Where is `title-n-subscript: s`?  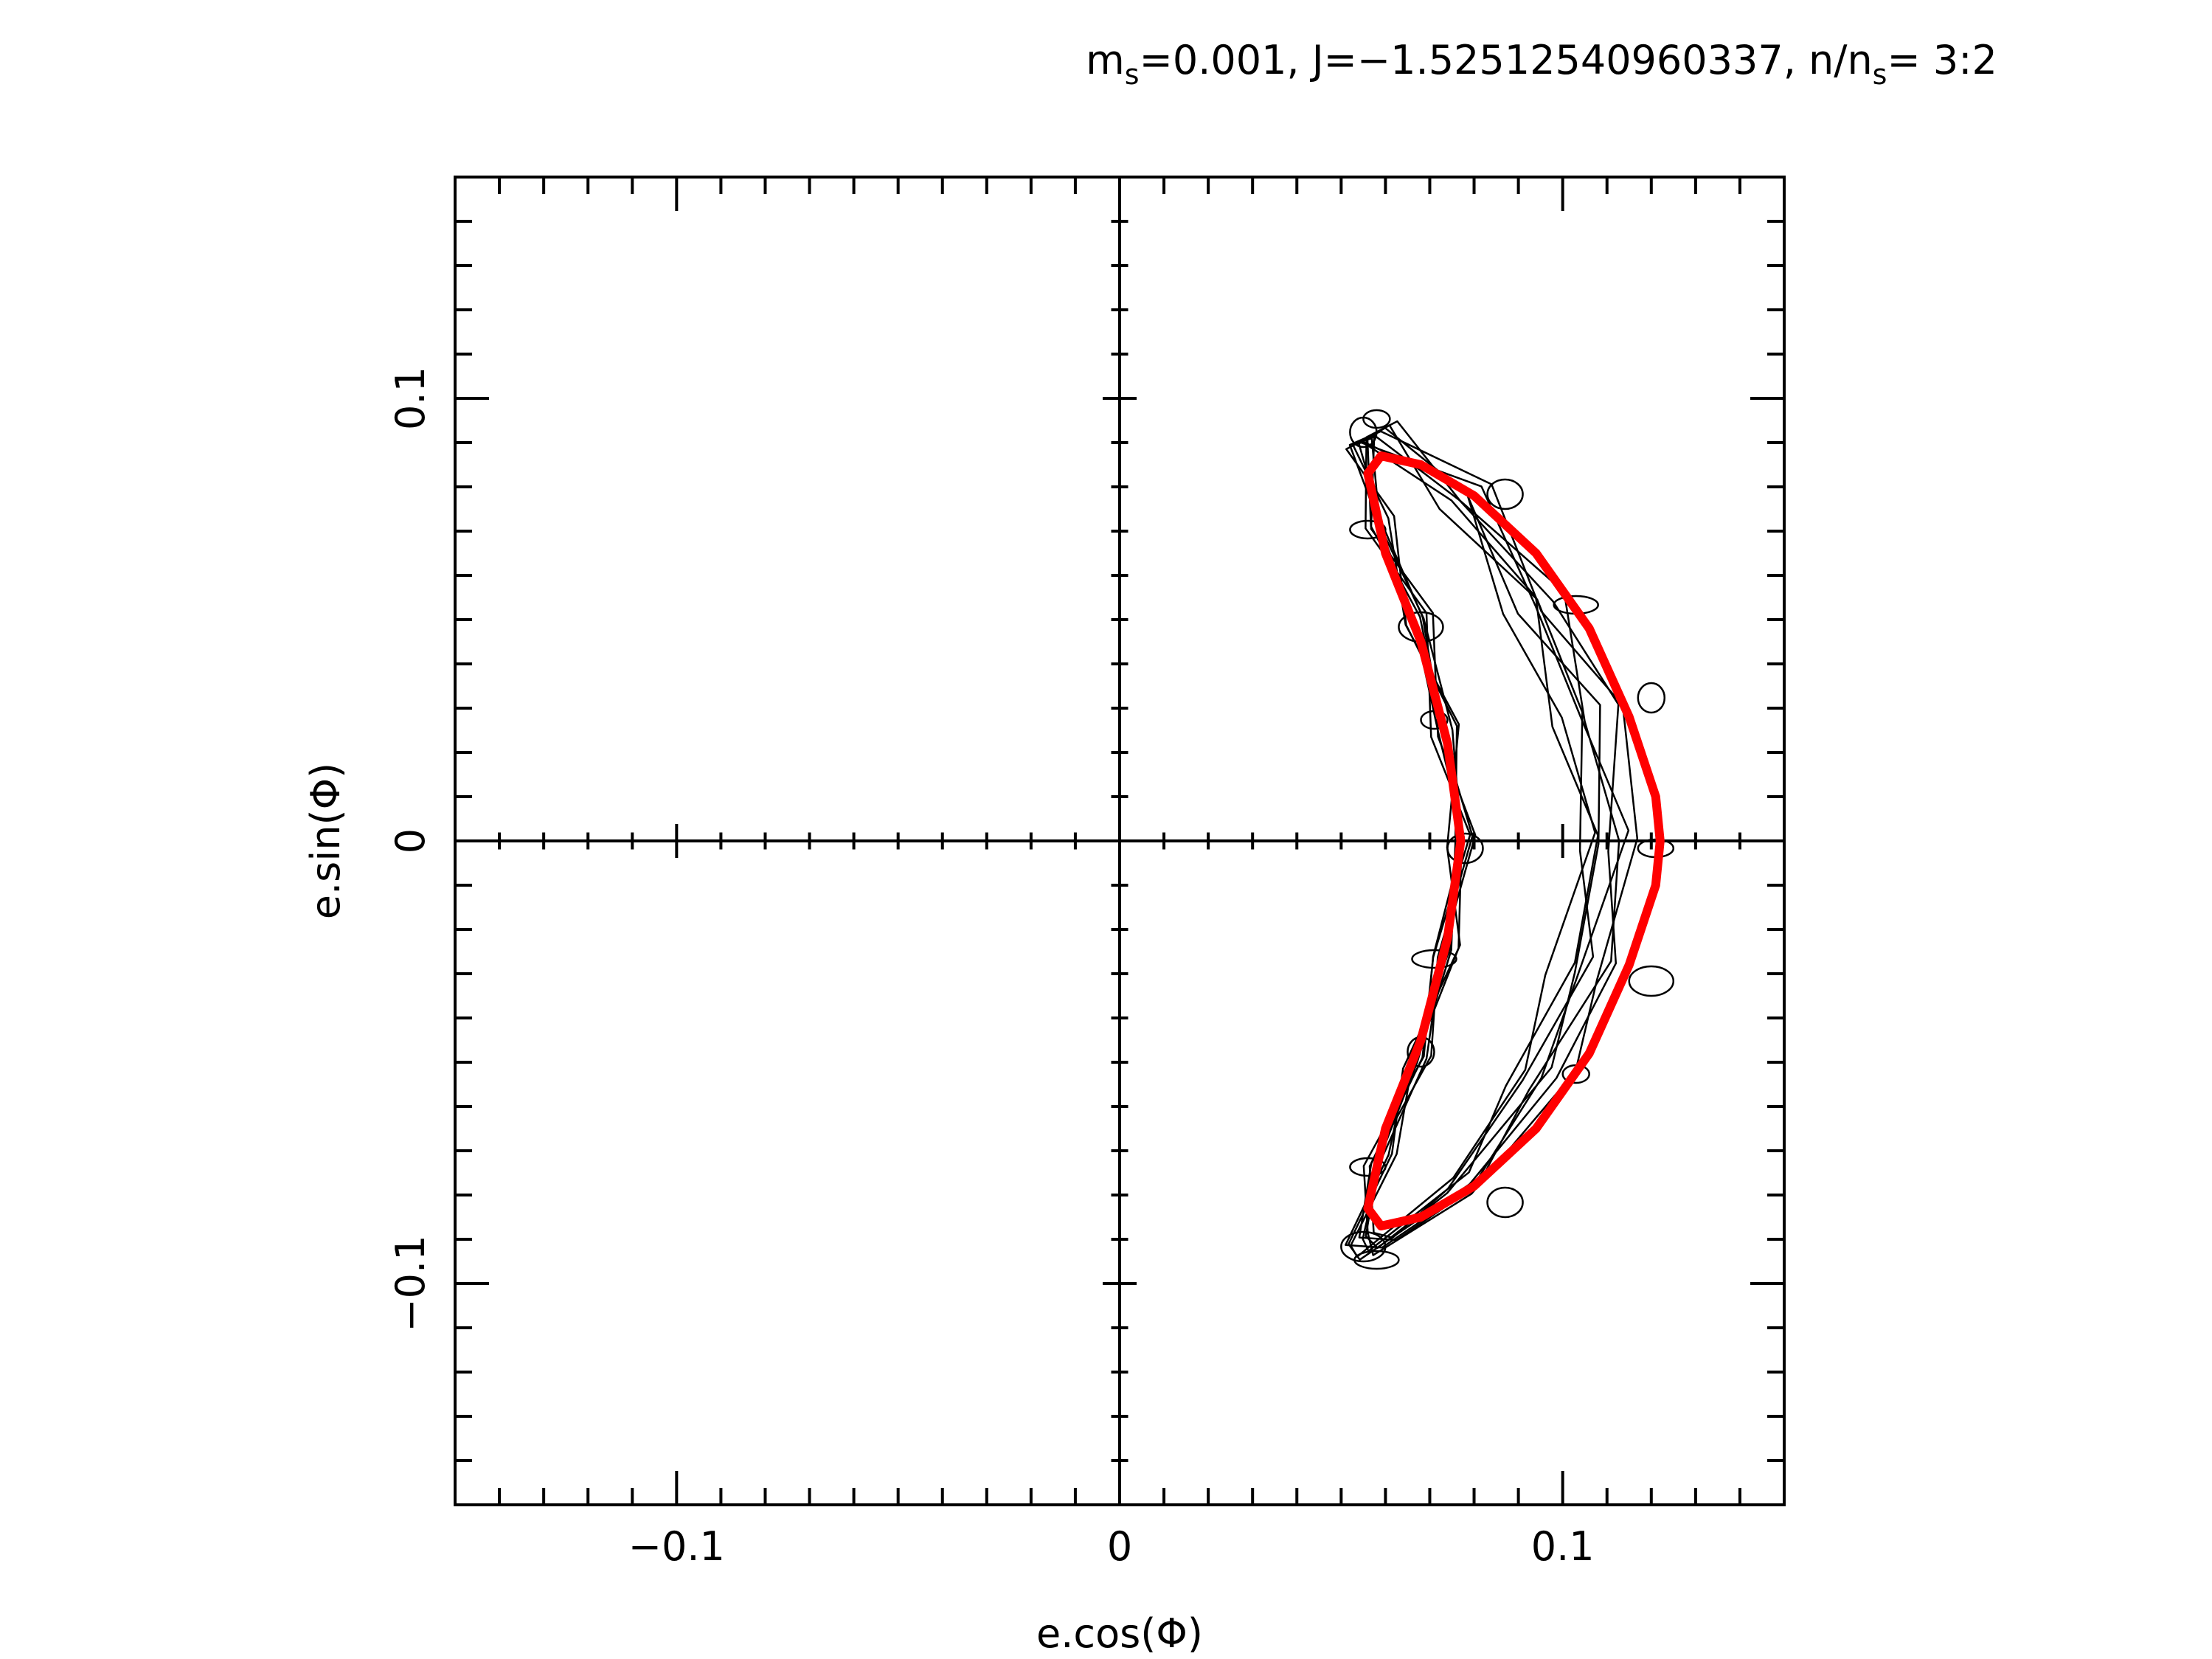
title-n-subscript: s is located at coordinates (1880, 74).